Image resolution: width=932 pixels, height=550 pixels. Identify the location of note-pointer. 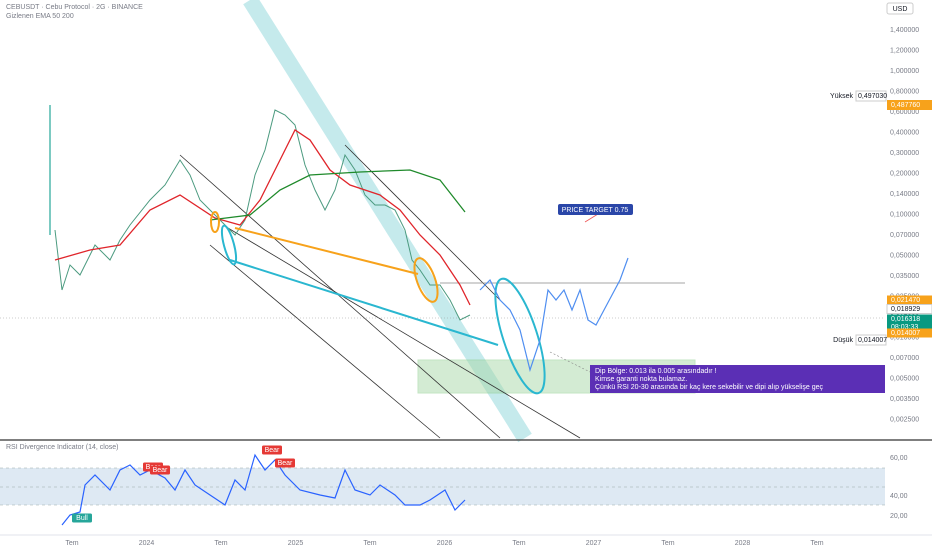
(570, 362).